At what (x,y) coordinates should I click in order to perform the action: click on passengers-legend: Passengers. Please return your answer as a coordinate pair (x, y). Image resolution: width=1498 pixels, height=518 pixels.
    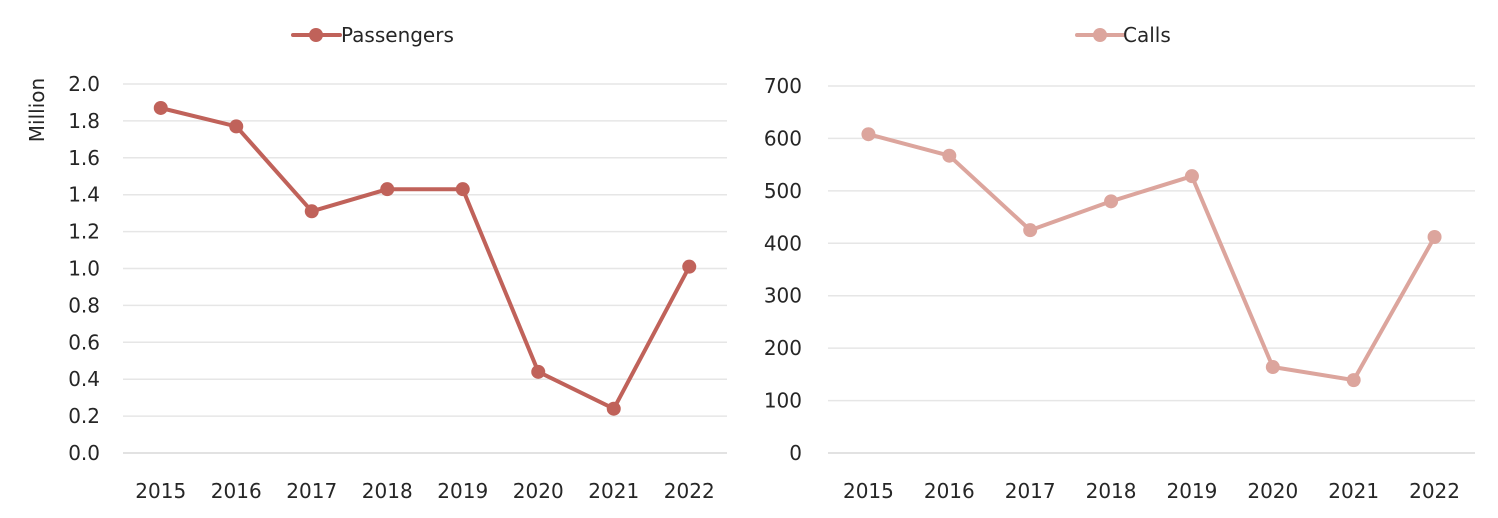
    Looking at the image, I should click on (372, 35).